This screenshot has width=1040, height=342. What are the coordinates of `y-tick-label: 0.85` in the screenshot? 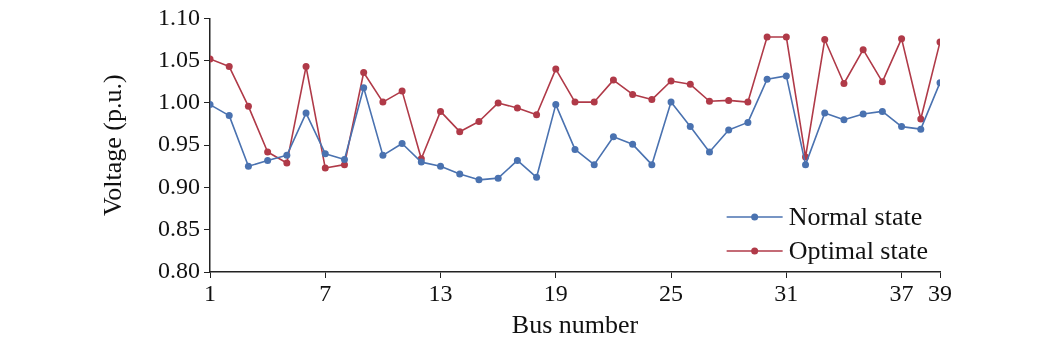 It's located at (179, 228).